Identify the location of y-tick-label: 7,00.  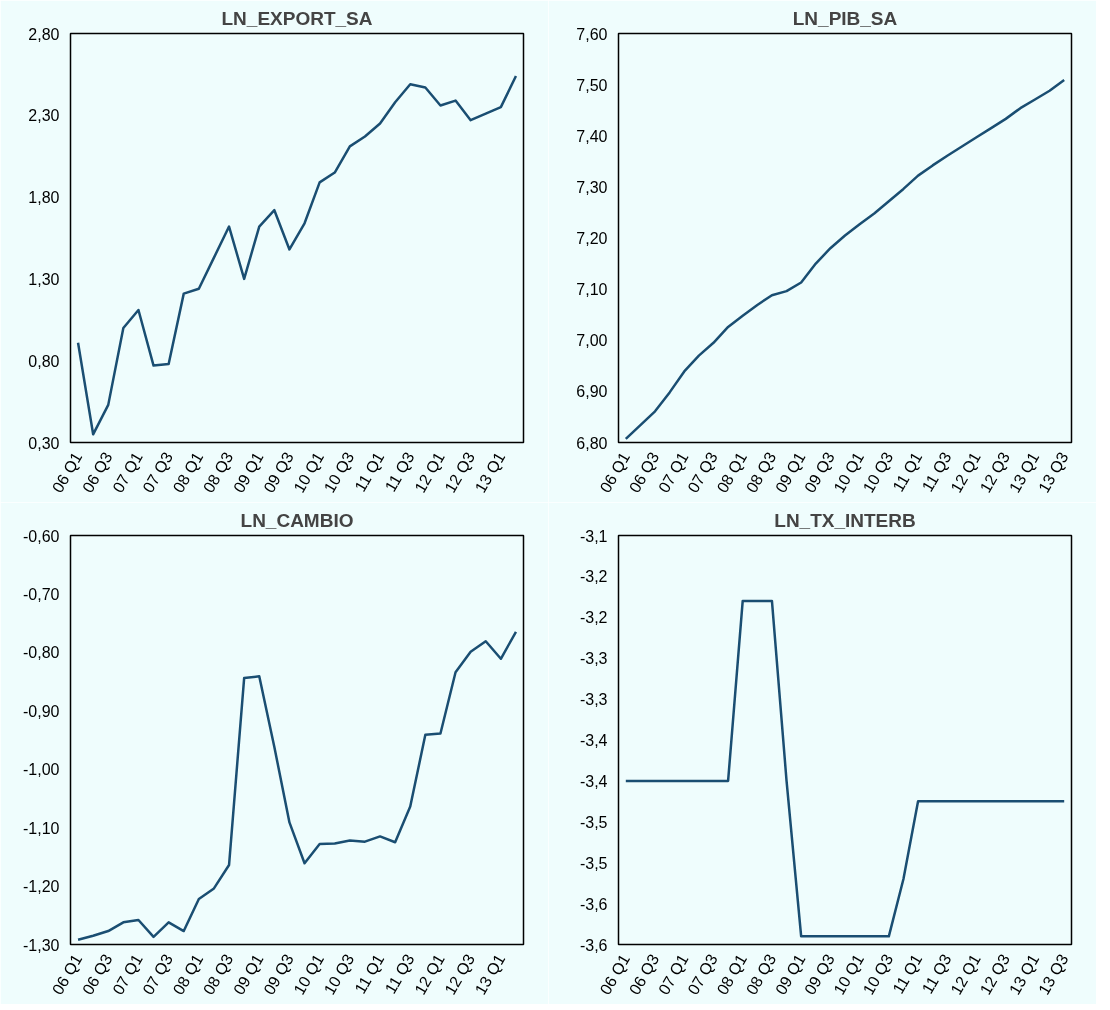
(592, 341).